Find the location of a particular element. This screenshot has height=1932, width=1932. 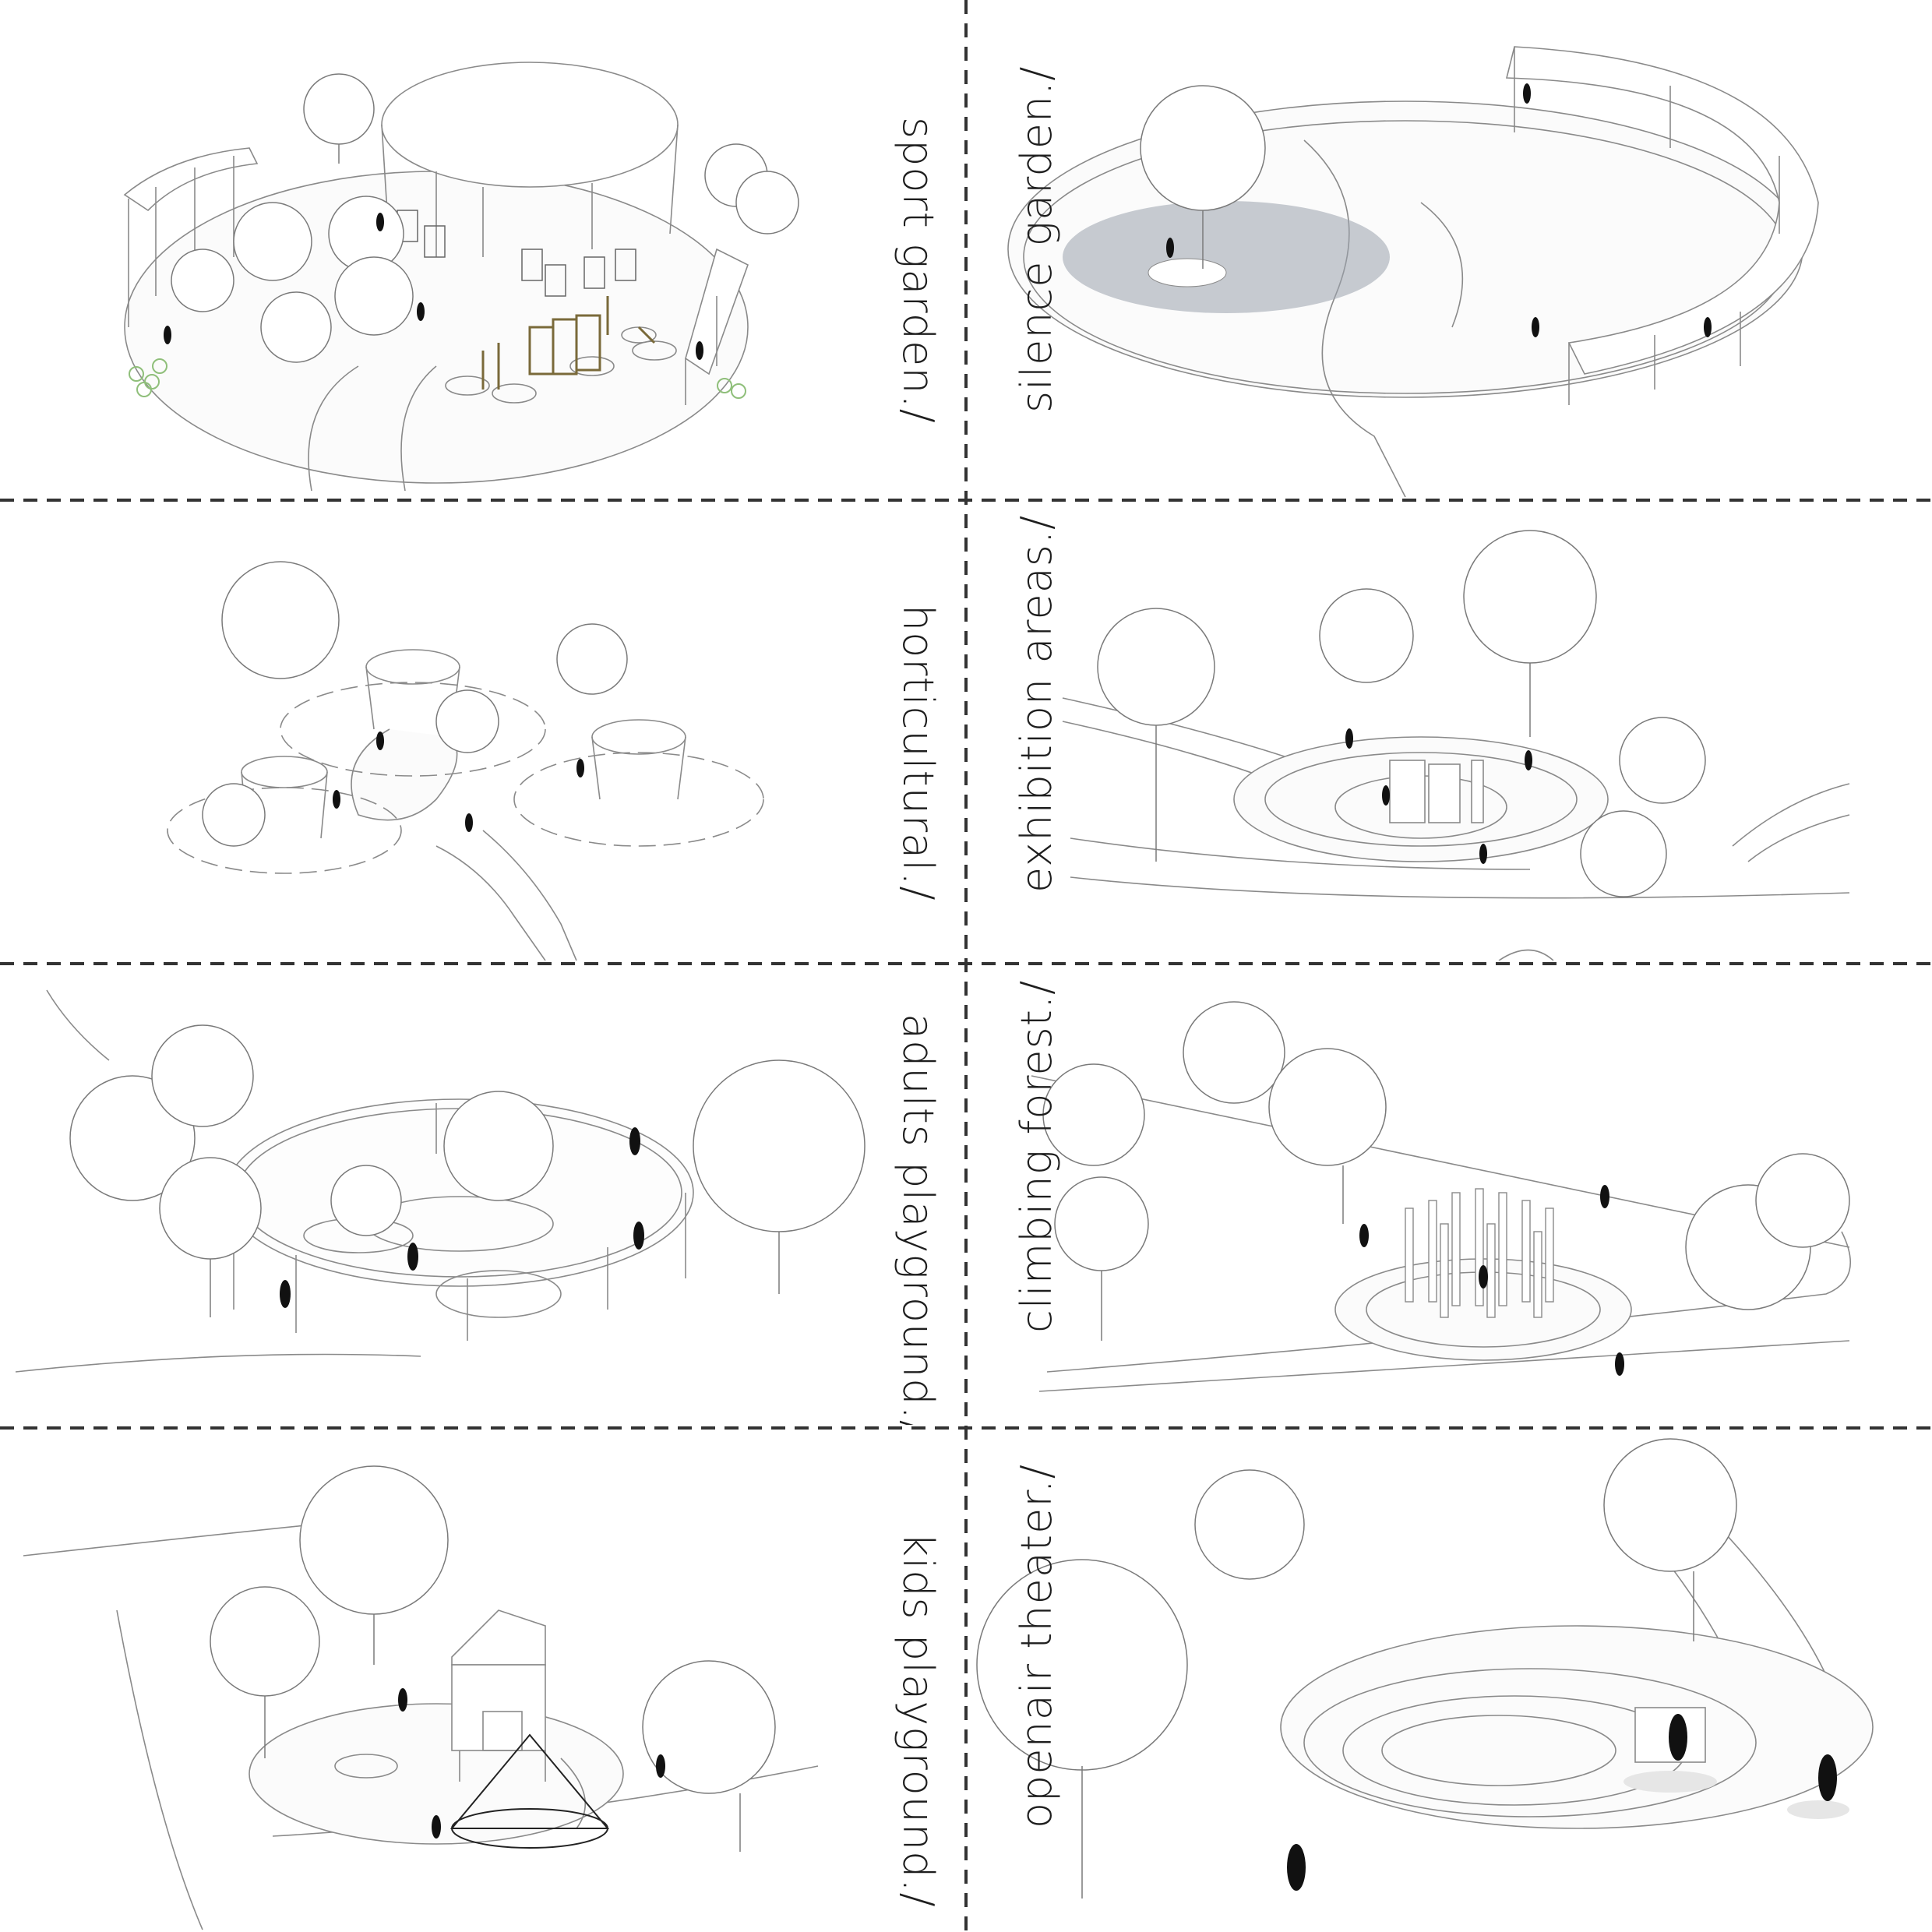

bicycle-icon is located at coordinates (438, 378).